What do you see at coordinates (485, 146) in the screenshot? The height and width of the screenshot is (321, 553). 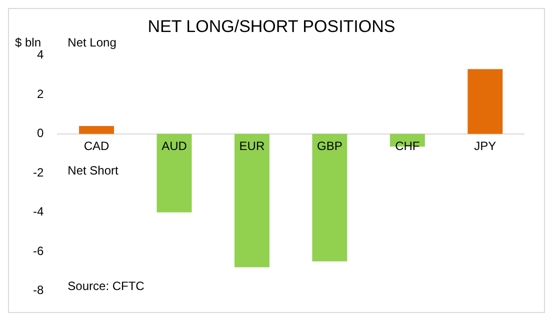 I see `x-tick-label: JPY` at bounding box center [485, 146].